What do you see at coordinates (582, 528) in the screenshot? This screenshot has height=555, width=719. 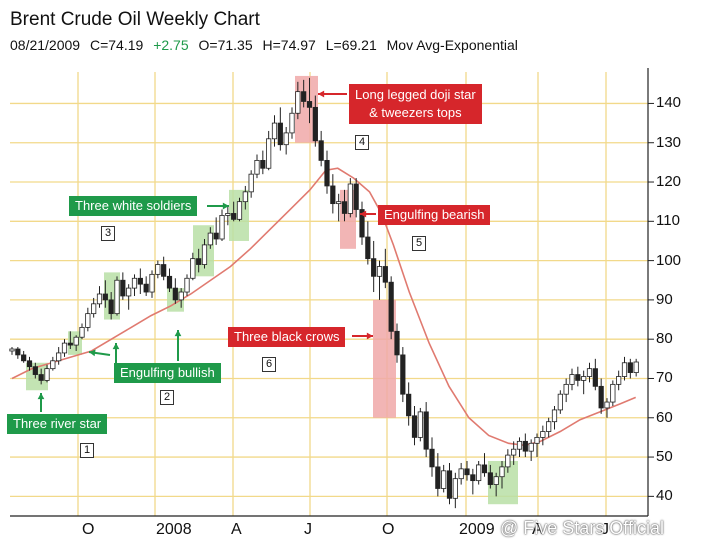 I see `watermark: @ Five Stars Official` at bounding box center [582, 528].